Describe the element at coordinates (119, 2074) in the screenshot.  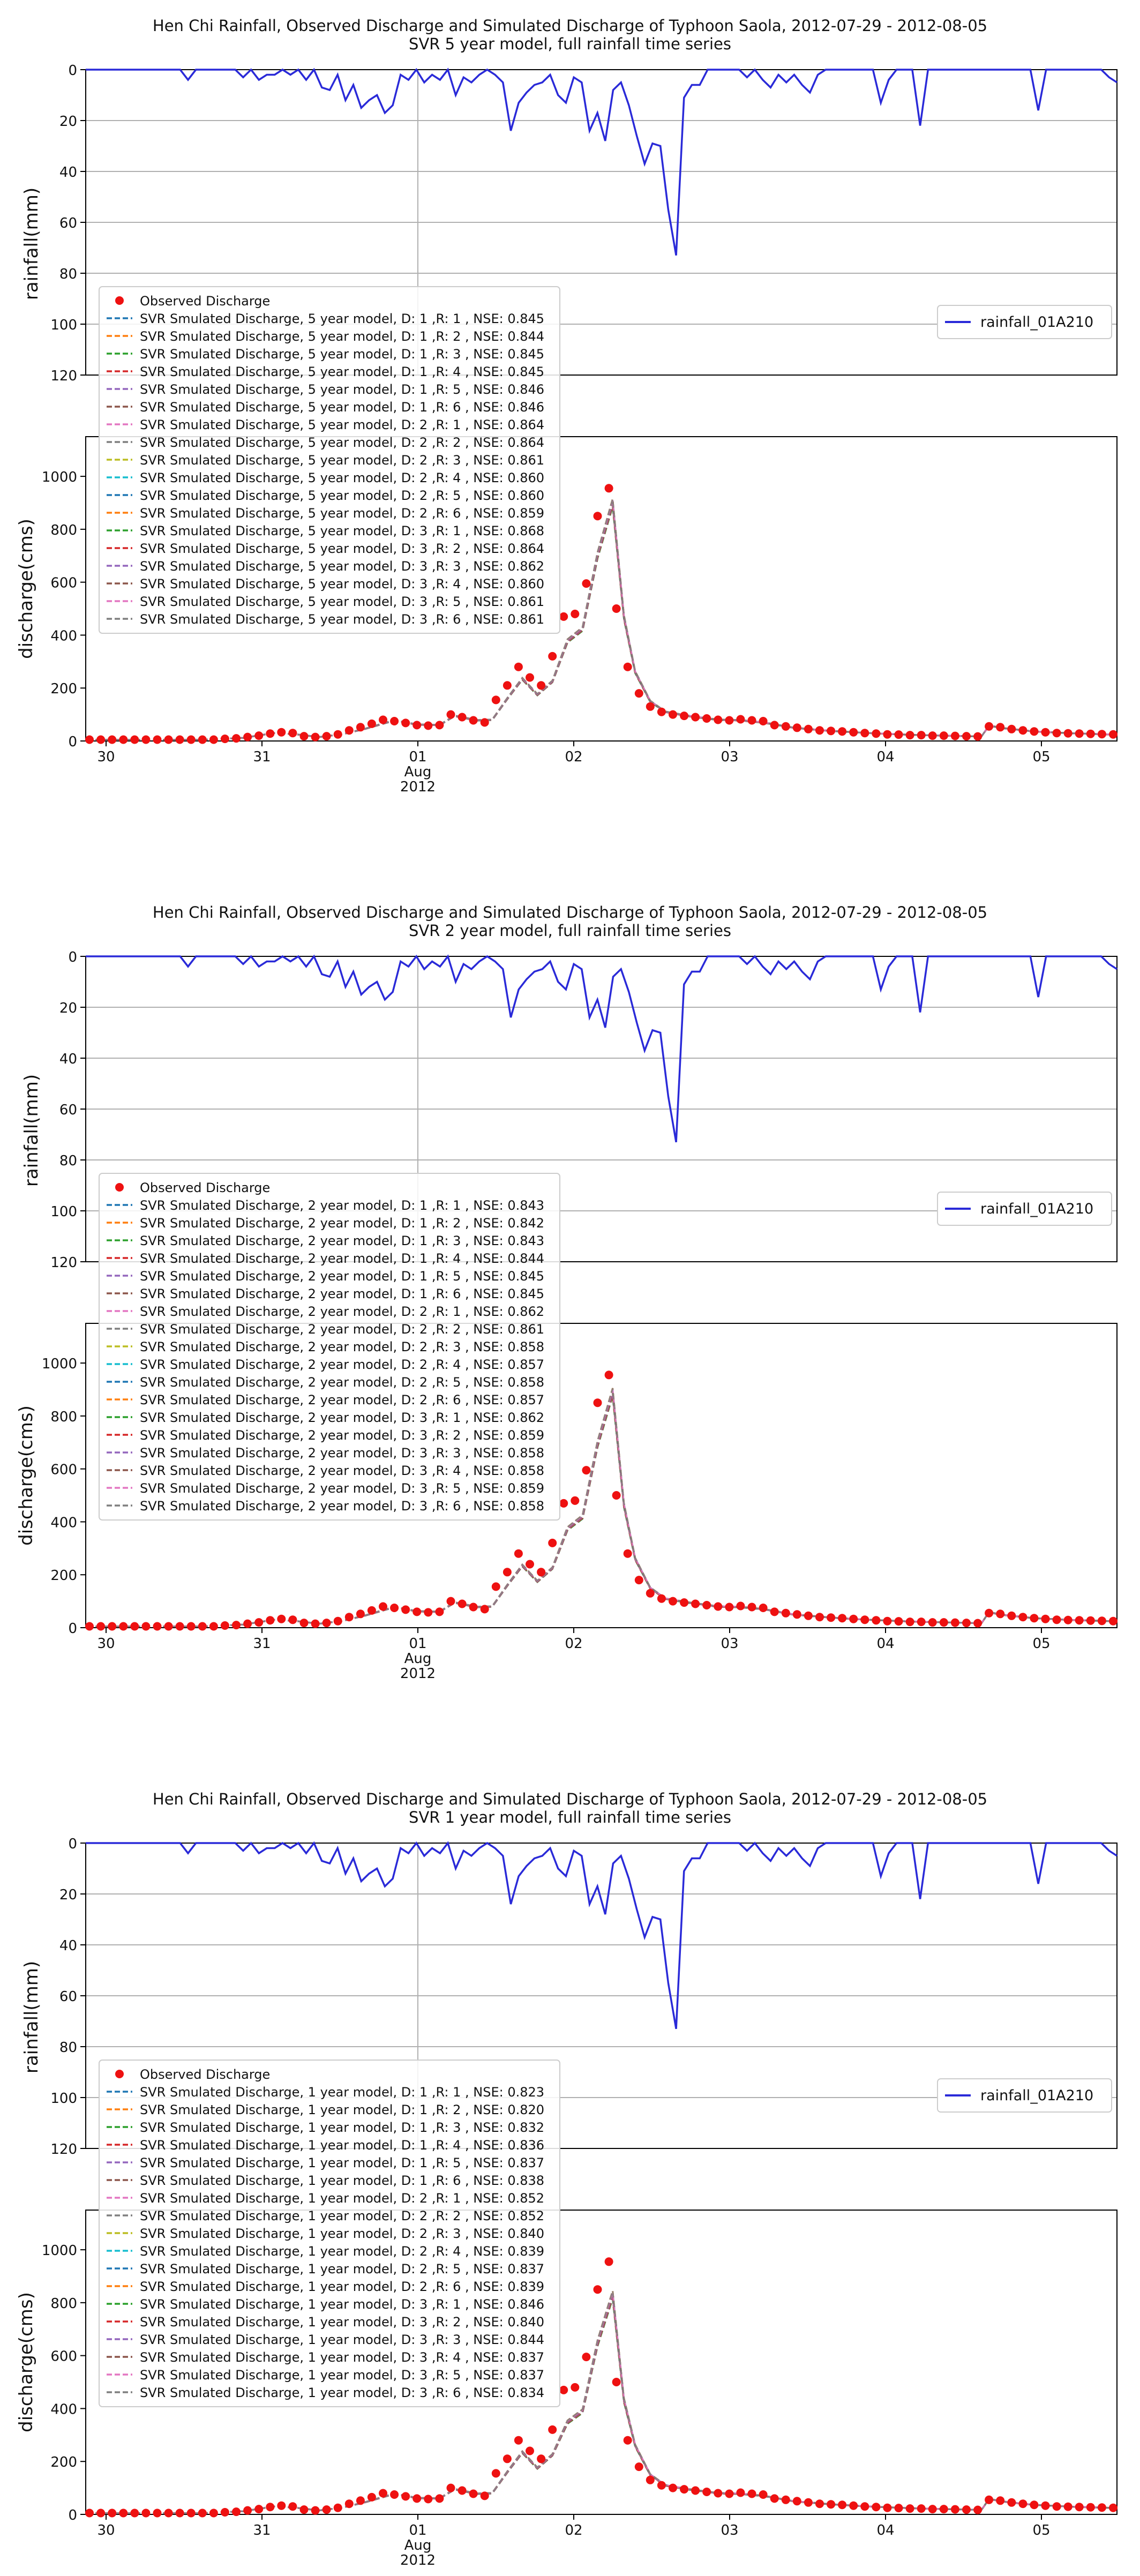
I see `legend-observed-marker` at that location.